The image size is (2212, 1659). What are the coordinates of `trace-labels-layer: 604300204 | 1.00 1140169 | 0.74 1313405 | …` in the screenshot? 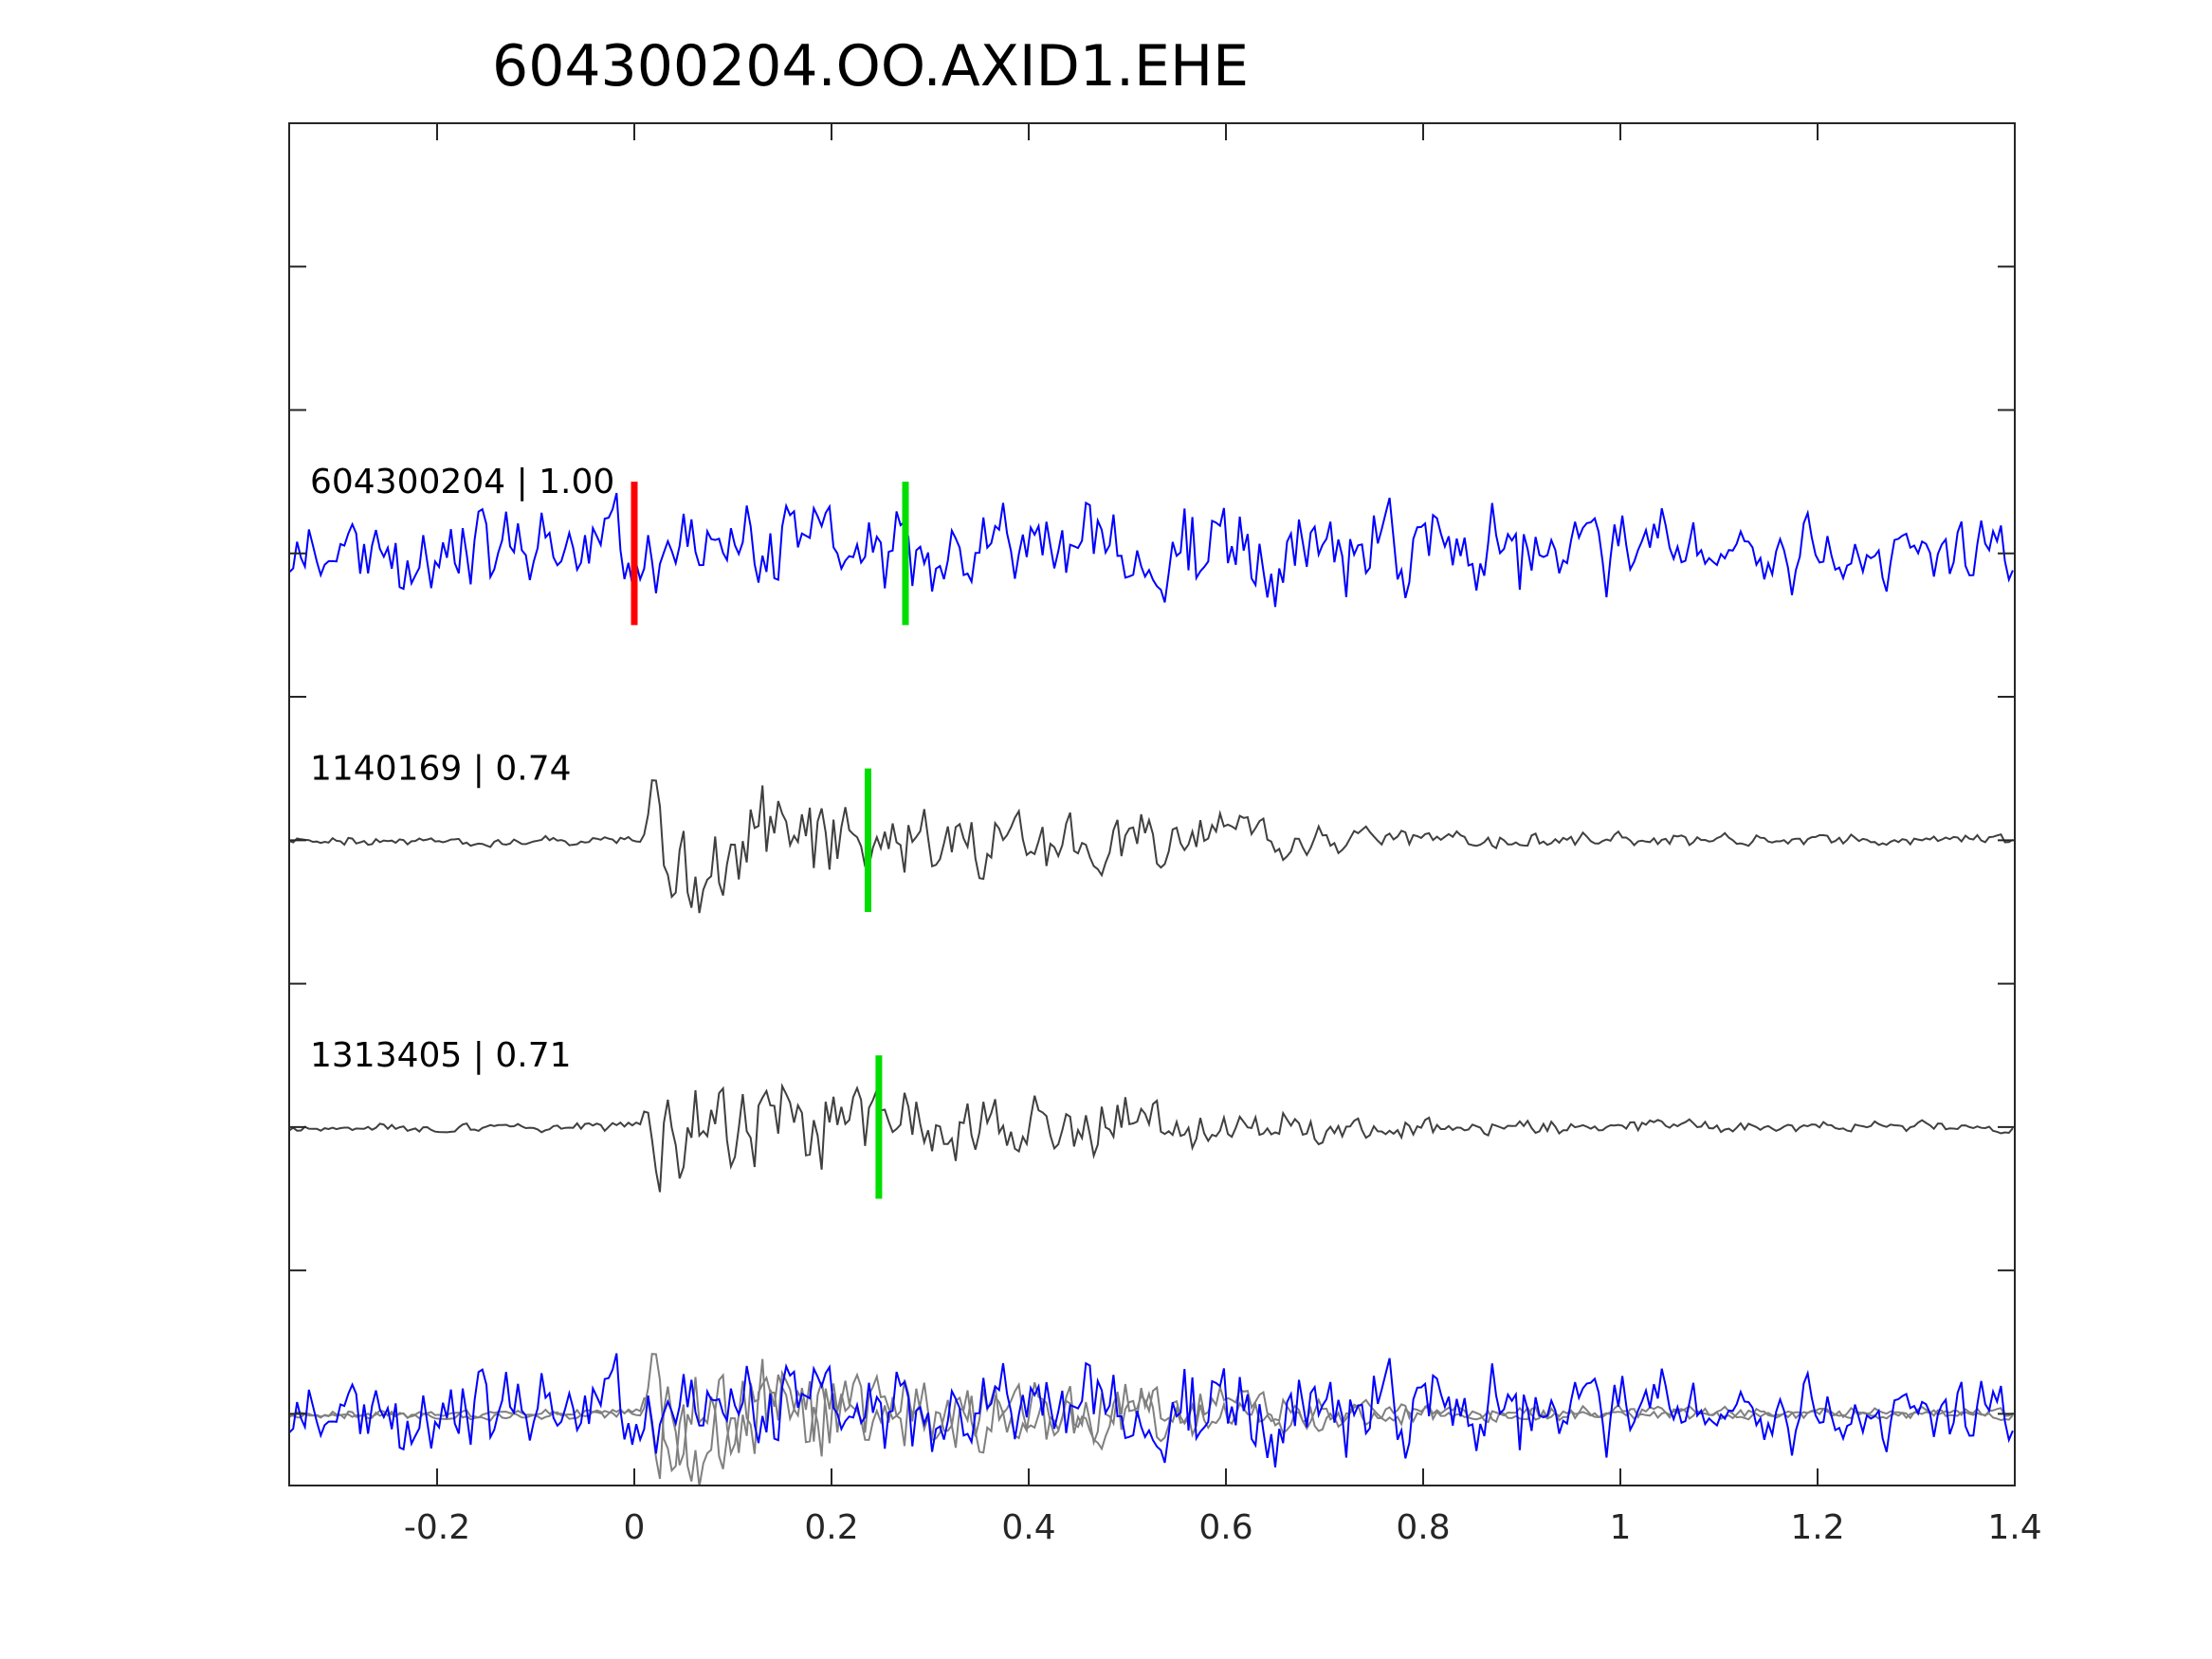 It's located at (462, 769).